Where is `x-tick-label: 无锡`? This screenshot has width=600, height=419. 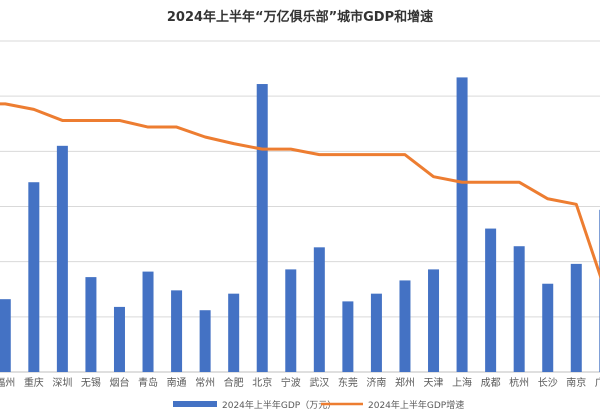 x-tick-label: 无锡 is located at coordinates (91, 382).